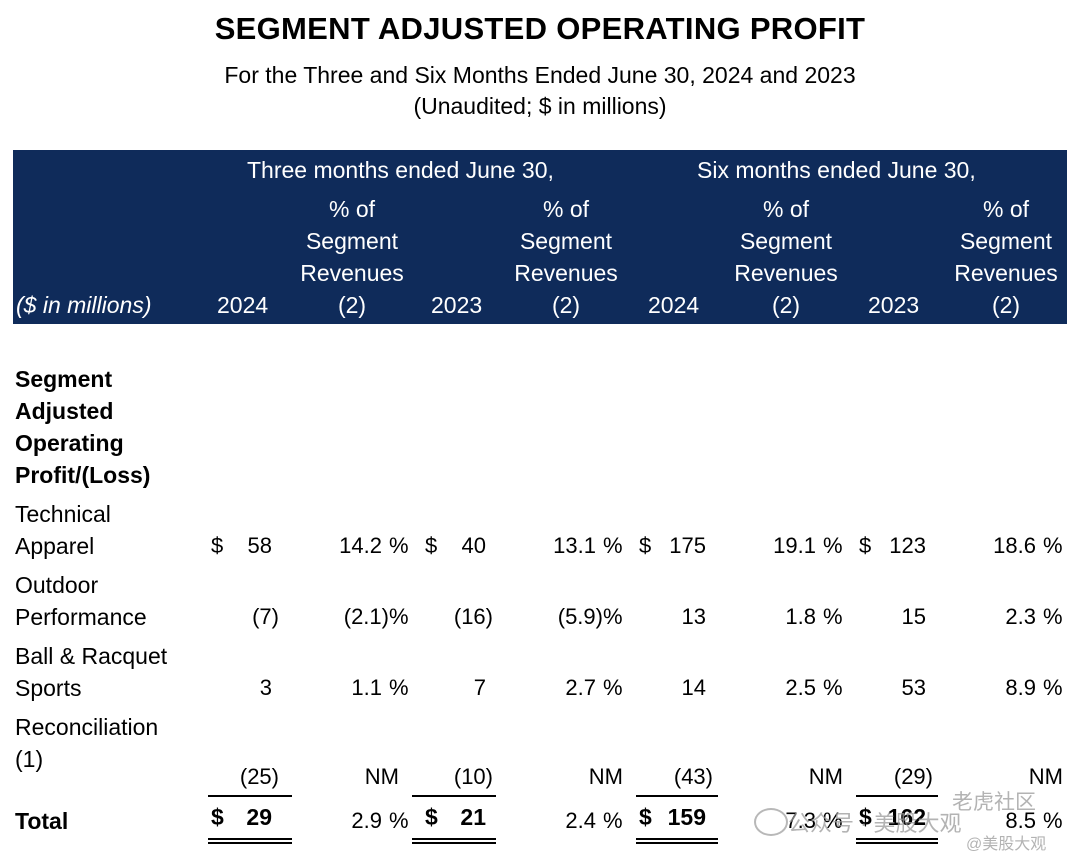 The width and height of the screenshot is (1080, 865). What do you see at coordinates (83, 427) in the screenshot?
I see `section-heading: Segment Adjusted Operating Profit/(Loss)` at bounding box center [83, 427].